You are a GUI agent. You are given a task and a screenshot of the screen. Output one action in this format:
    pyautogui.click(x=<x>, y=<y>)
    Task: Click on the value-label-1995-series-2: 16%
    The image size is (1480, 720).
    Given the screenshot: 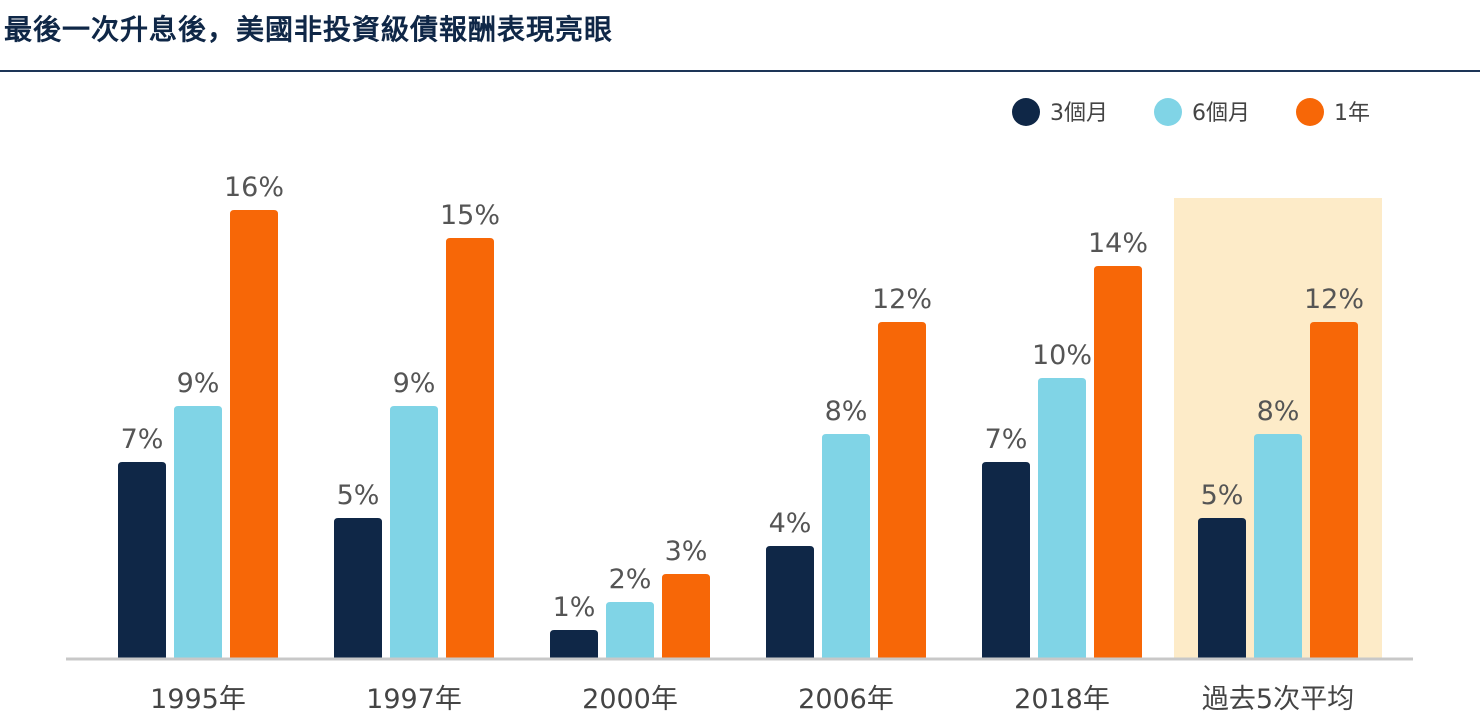 What is the action you would take?
    pyautogui.click(x=254, y=187)
    